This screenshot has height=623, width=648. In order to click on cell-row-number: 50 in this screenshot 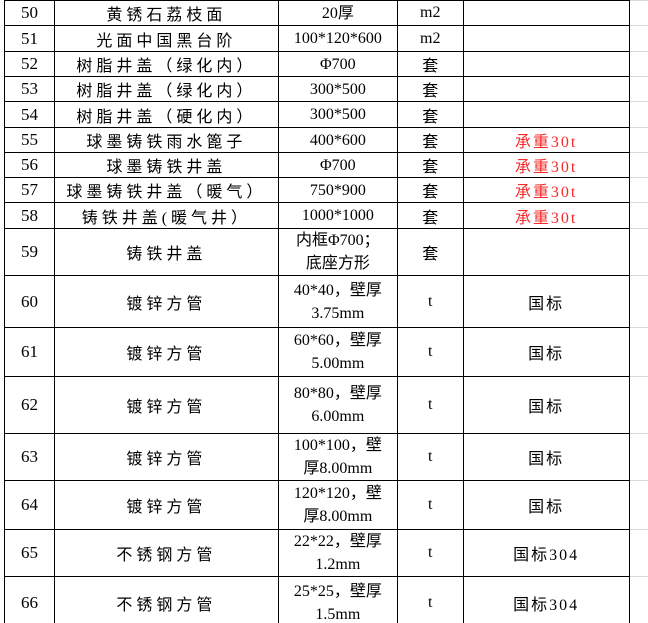, I will do `click(29, 13)`.